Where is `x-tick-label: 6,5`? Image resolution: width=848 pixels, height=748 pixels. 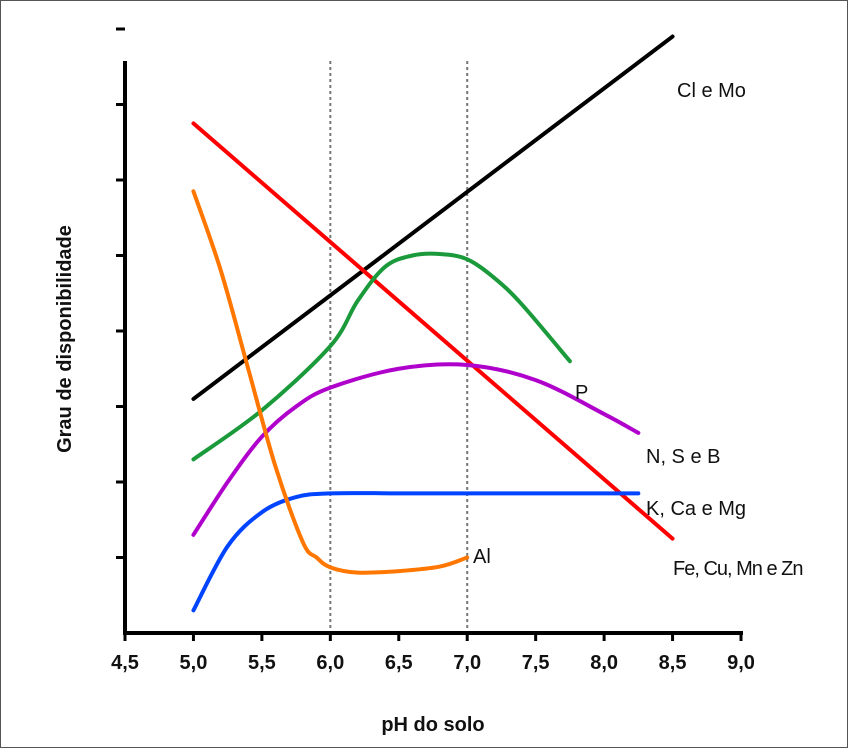 x-tick-label: 6,5 is located at coordinates (399, 663).